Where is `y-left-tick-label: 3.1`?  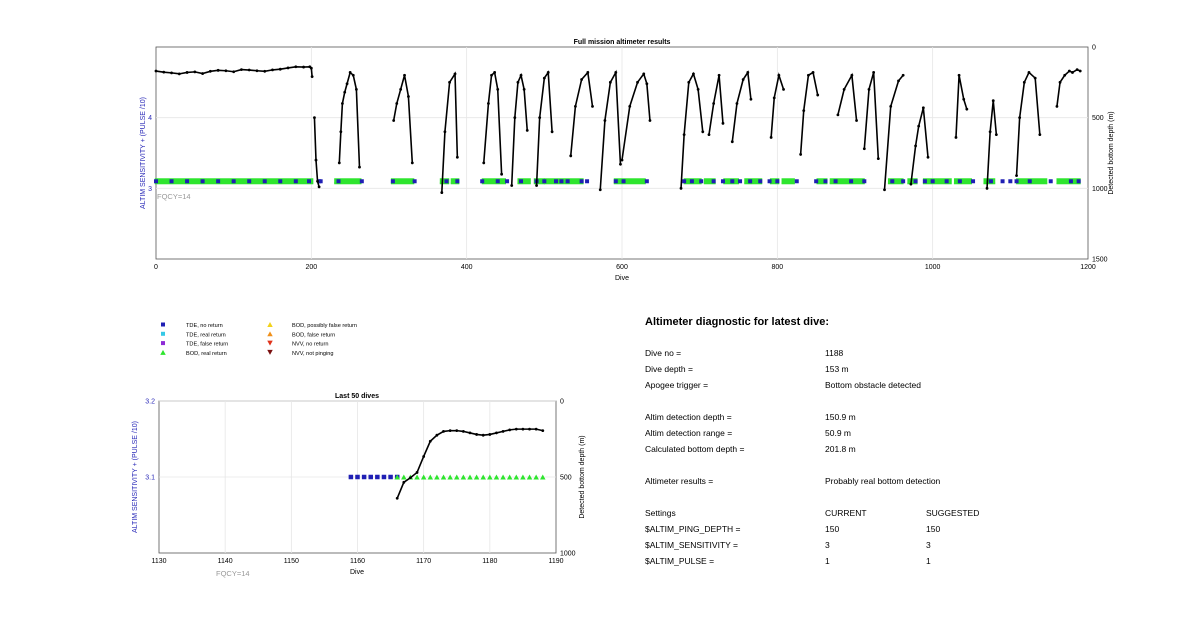
y-left-tick-label: 3.1 is located at coordinates (150, 478).